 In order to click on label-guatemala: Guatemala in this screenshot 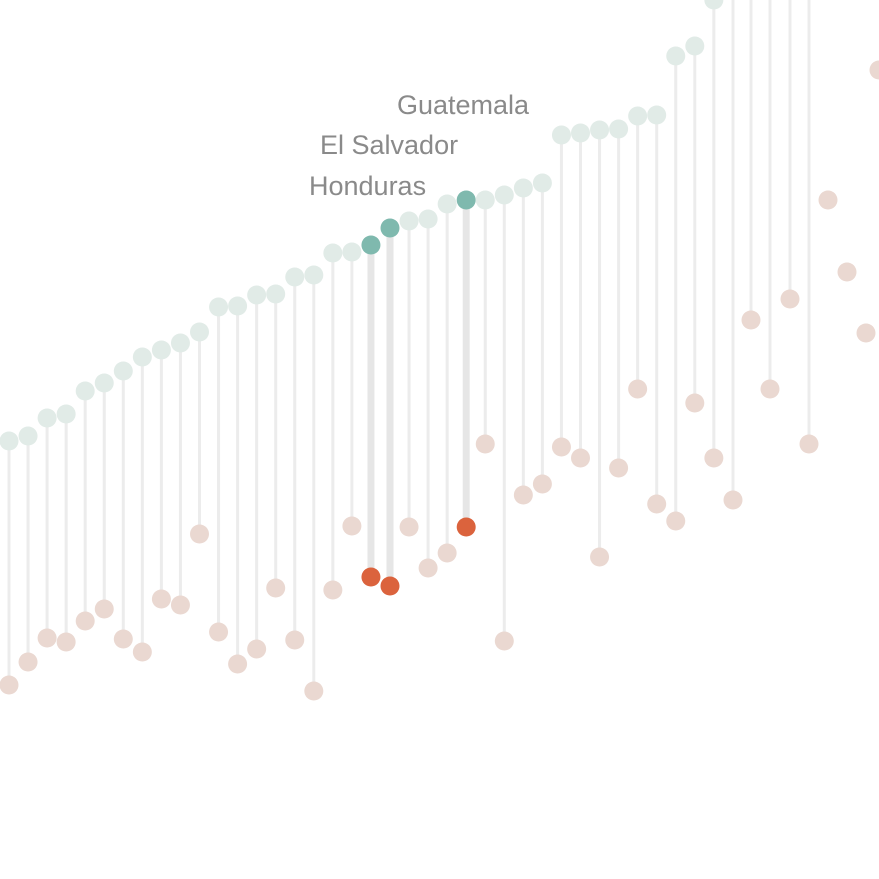, I will do `click(463, 105)`.